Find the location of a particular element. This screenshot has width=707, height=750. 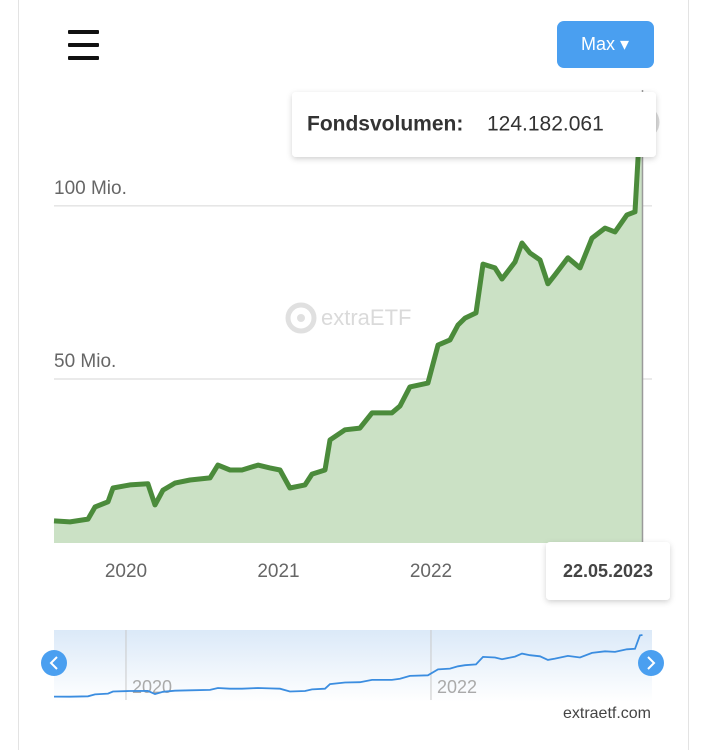

x-tick-label: 2022 is located at coordinates (431, 571).